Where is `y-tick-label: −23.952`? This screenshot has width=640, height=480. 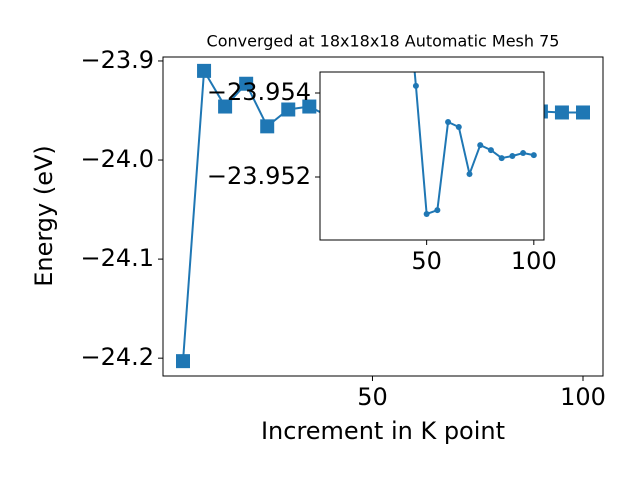
y-tick-label: −23.952 is located at coordinates (259, 176).